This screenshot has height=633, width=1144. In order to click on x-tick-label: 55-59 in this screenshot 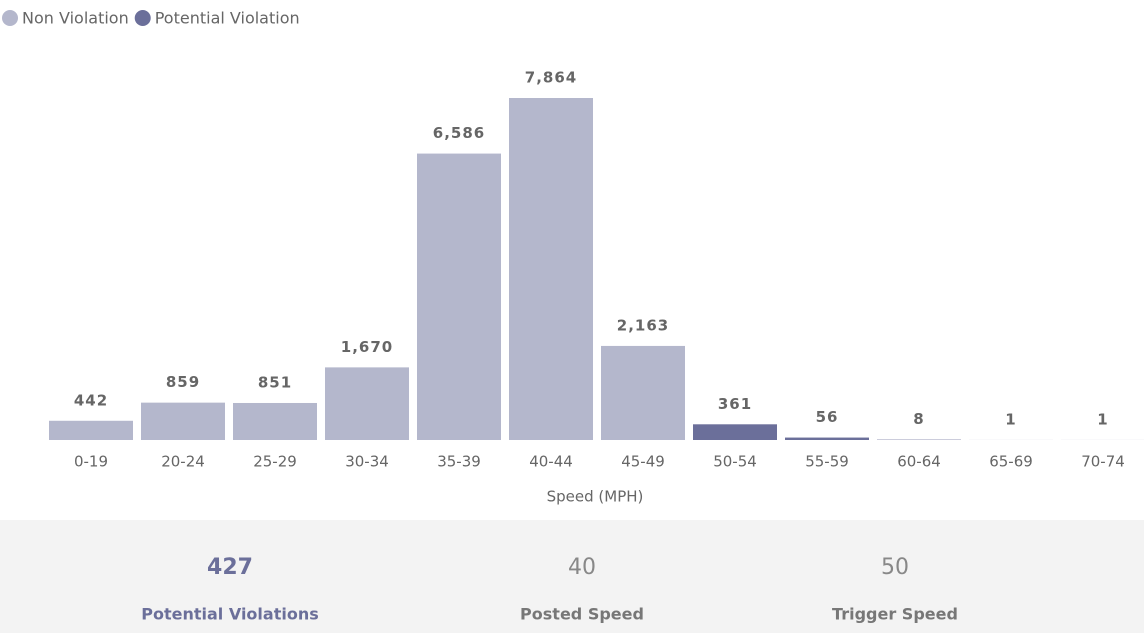, I will do `click(827, 462)`.